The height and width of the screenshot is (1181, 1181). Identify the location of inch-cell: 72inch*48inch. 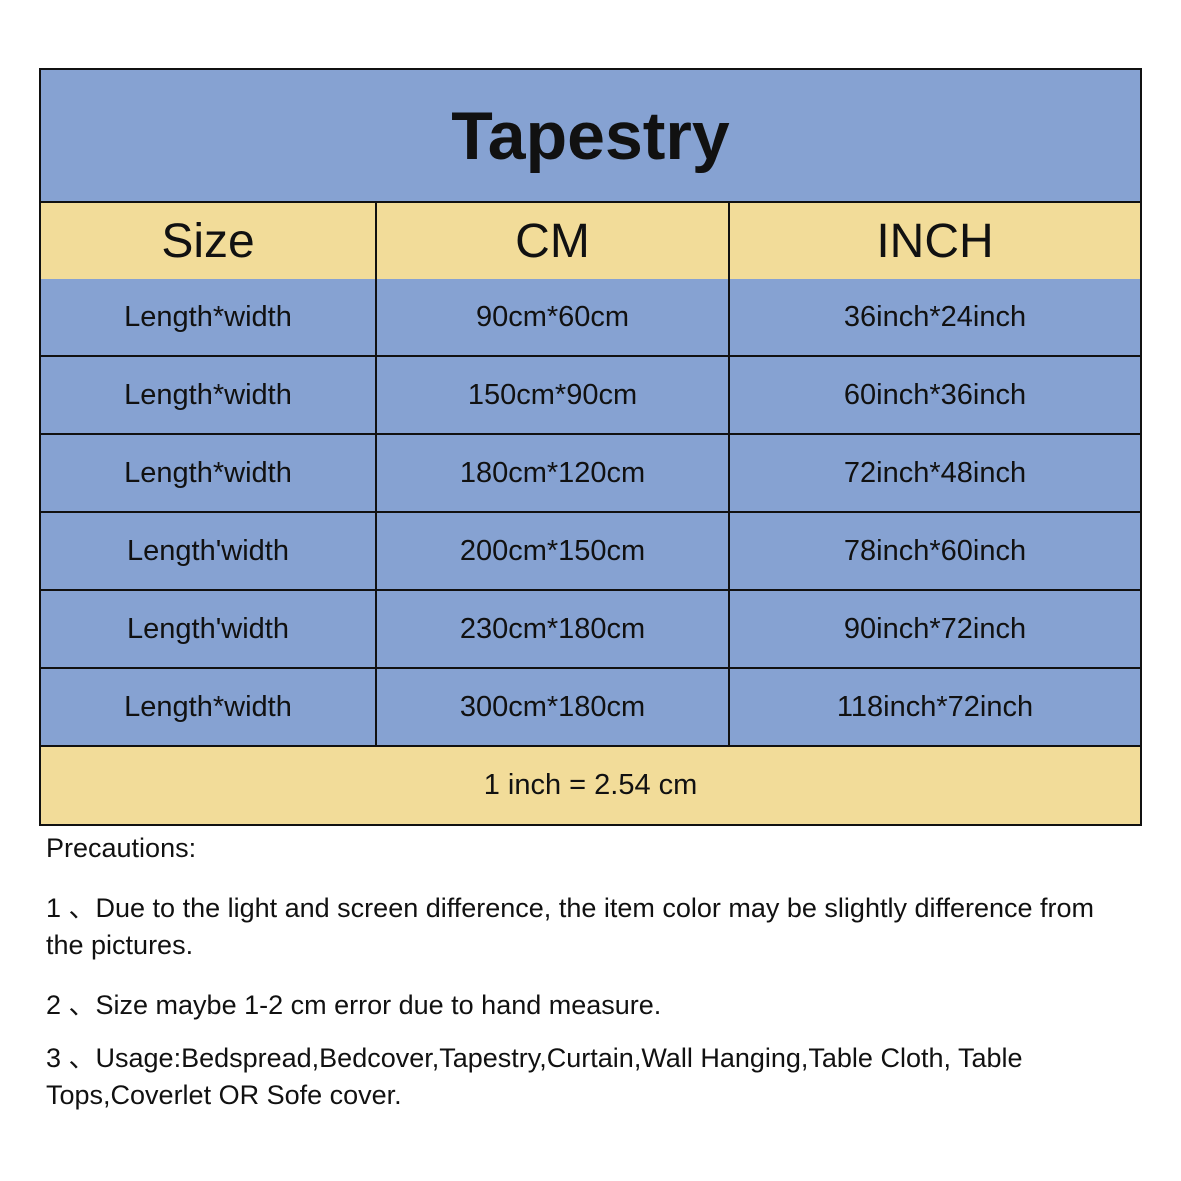
(934, 473).